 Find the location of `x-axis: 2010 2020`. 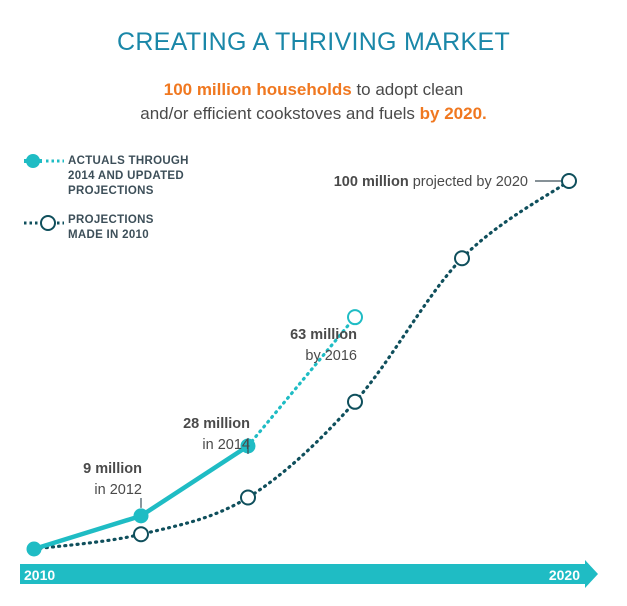

x-axis: 2010 2020 is located at coordinates (309, 574).